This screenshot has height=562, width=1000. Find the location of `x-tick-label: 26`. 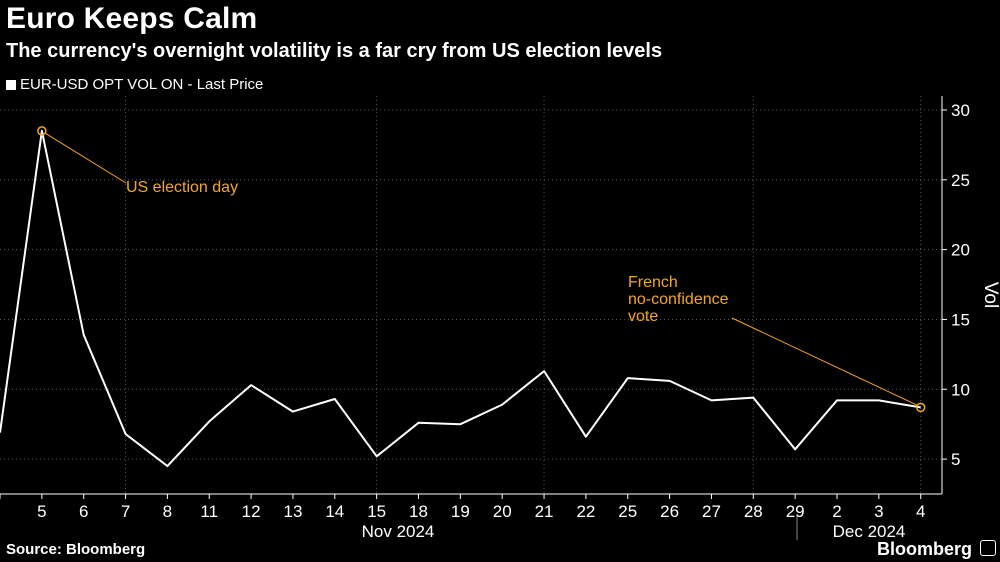

x-tick-label: 26 is located at coordinates (669, 511).